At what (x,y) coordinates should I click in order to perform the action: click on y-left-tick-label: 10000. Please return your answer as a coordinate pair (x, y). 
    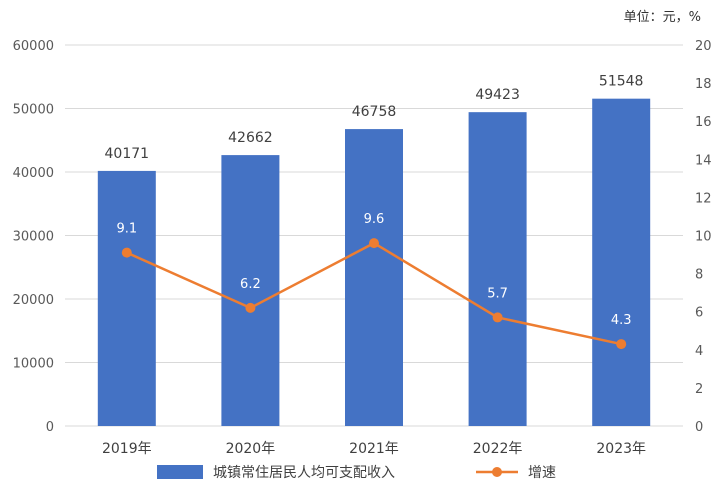
    Looking at the image, I should click on (33, 364).